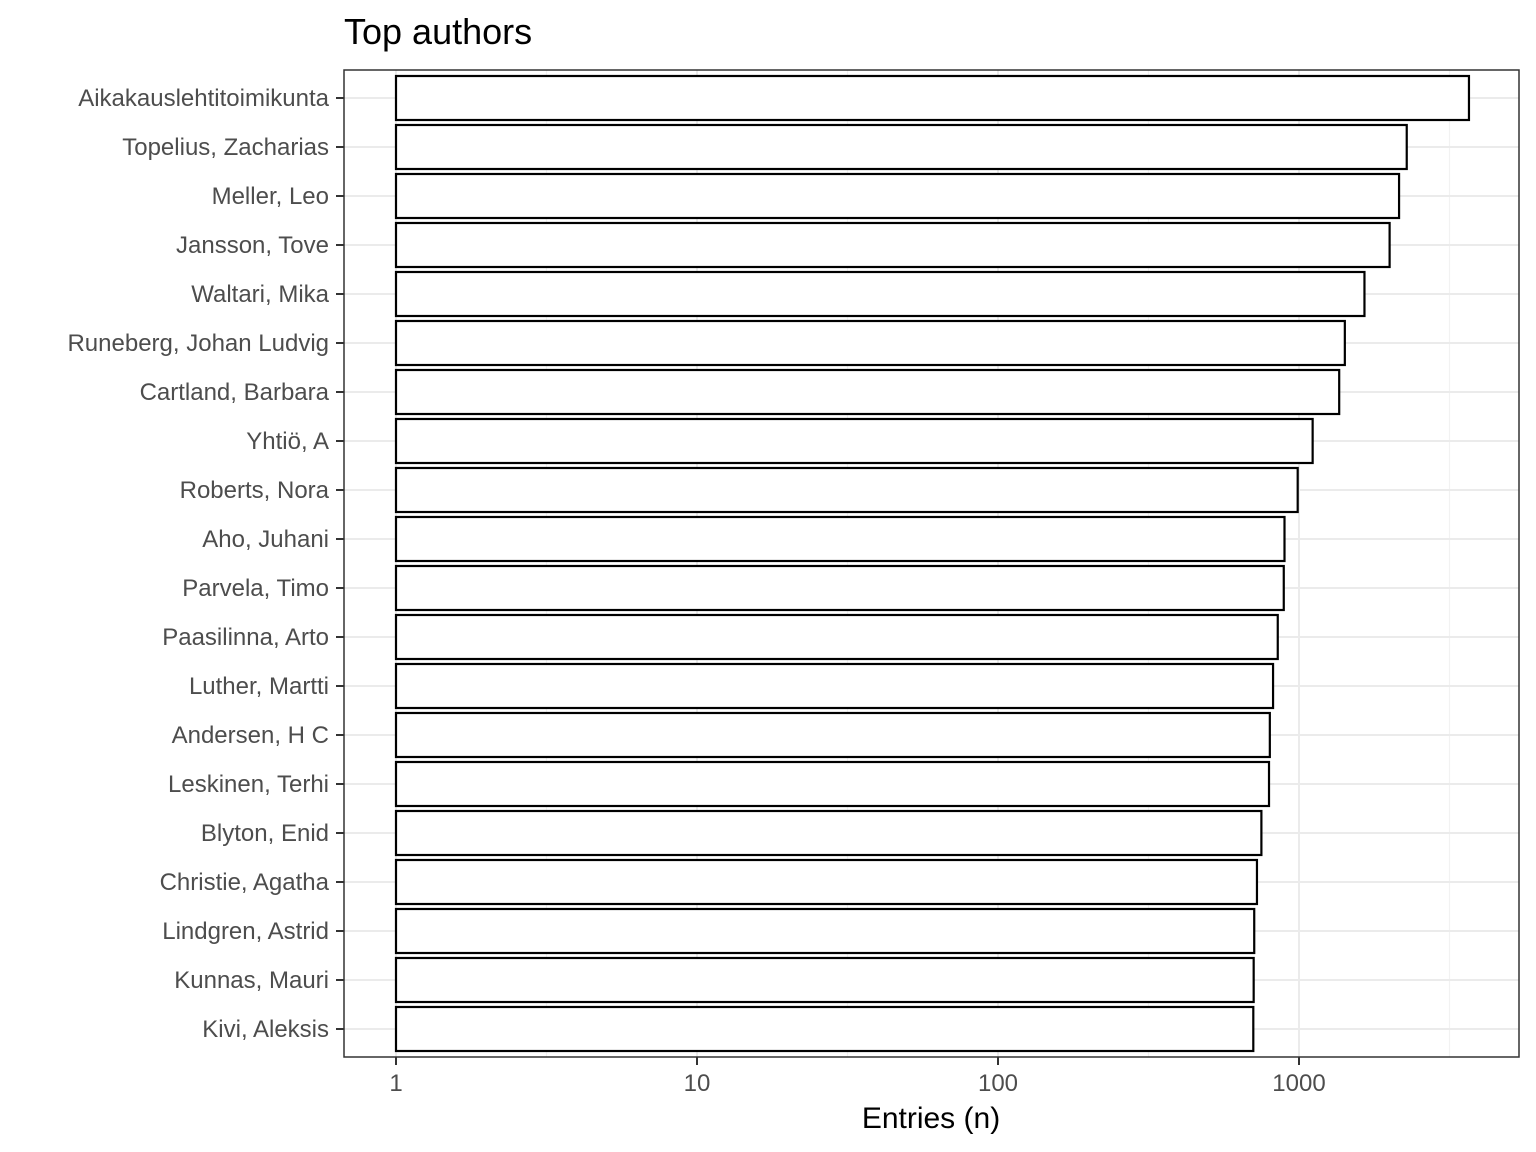  Describe the element at coordinates (395, 1083) in the screenshot. I see `x-tick-label: 1` at that location.